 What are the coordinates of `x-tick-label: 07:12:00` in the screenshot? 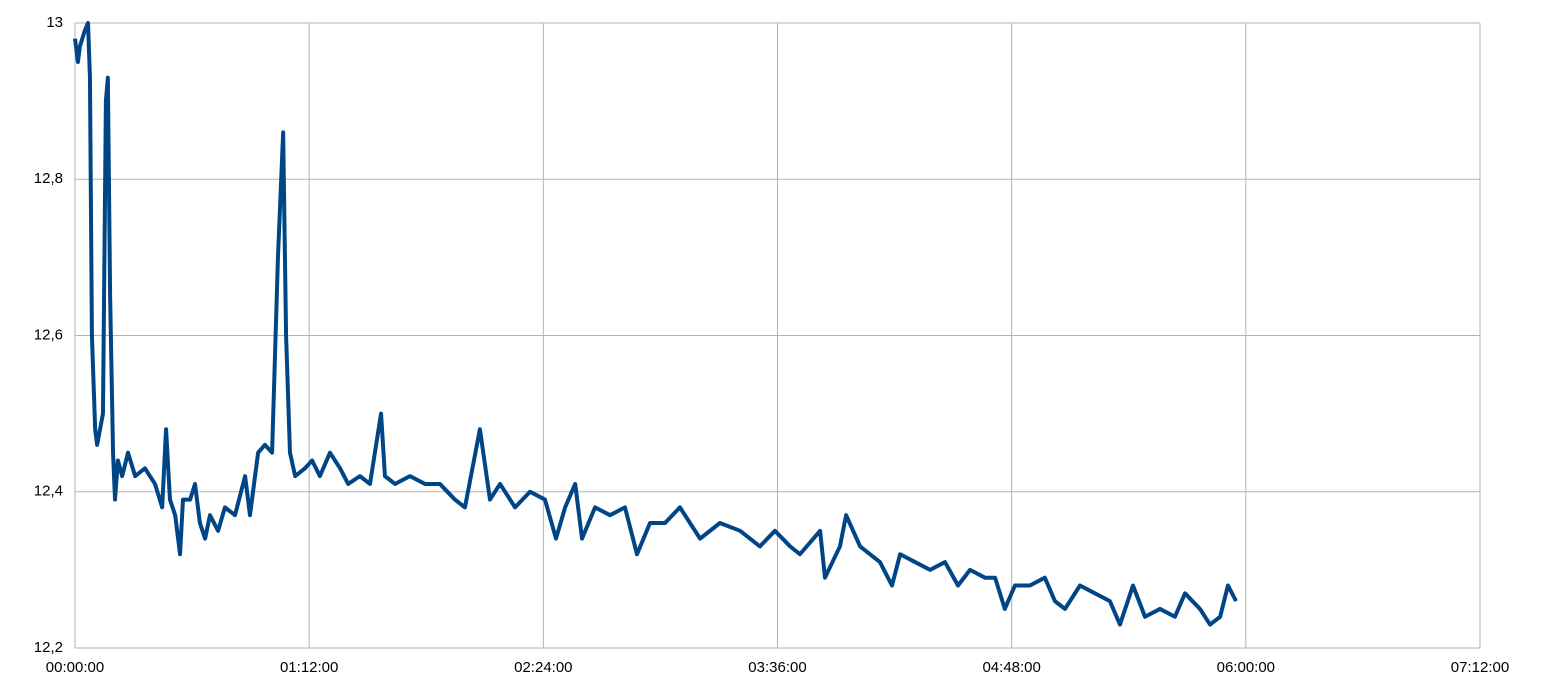 It's located at (1480, 667).